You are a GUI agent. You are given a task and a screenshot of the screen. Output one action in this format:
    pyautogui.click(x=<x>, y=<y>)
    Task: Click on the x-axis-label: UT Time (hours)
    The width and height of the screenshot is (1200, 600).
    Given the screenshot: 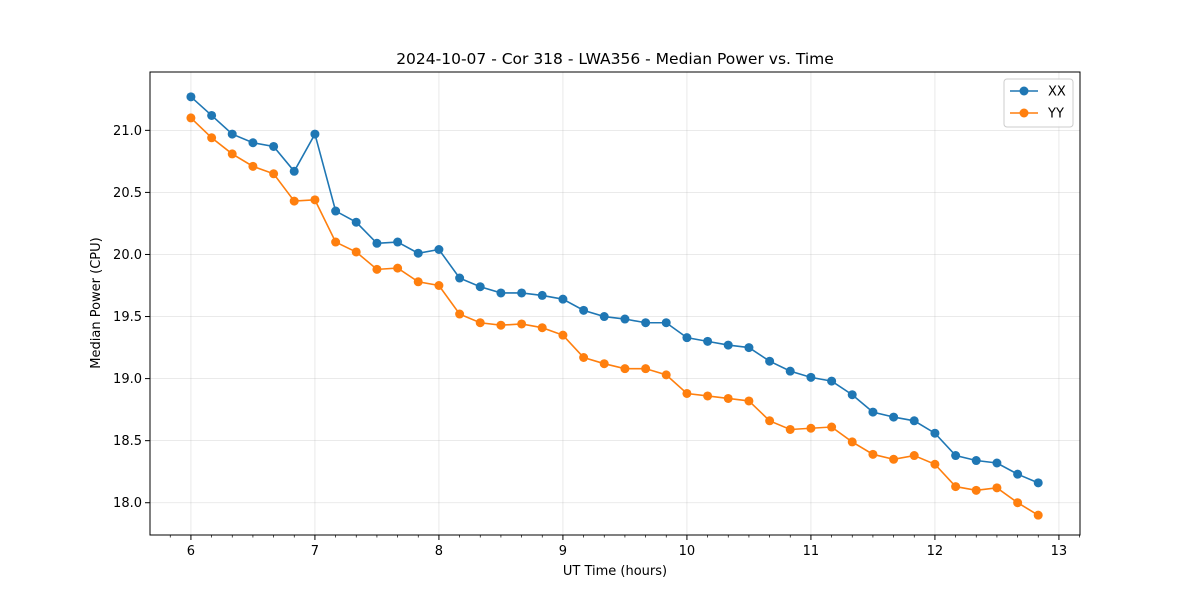 What is the action you would take?
    pyautogui.click(x=615, y=571)
    